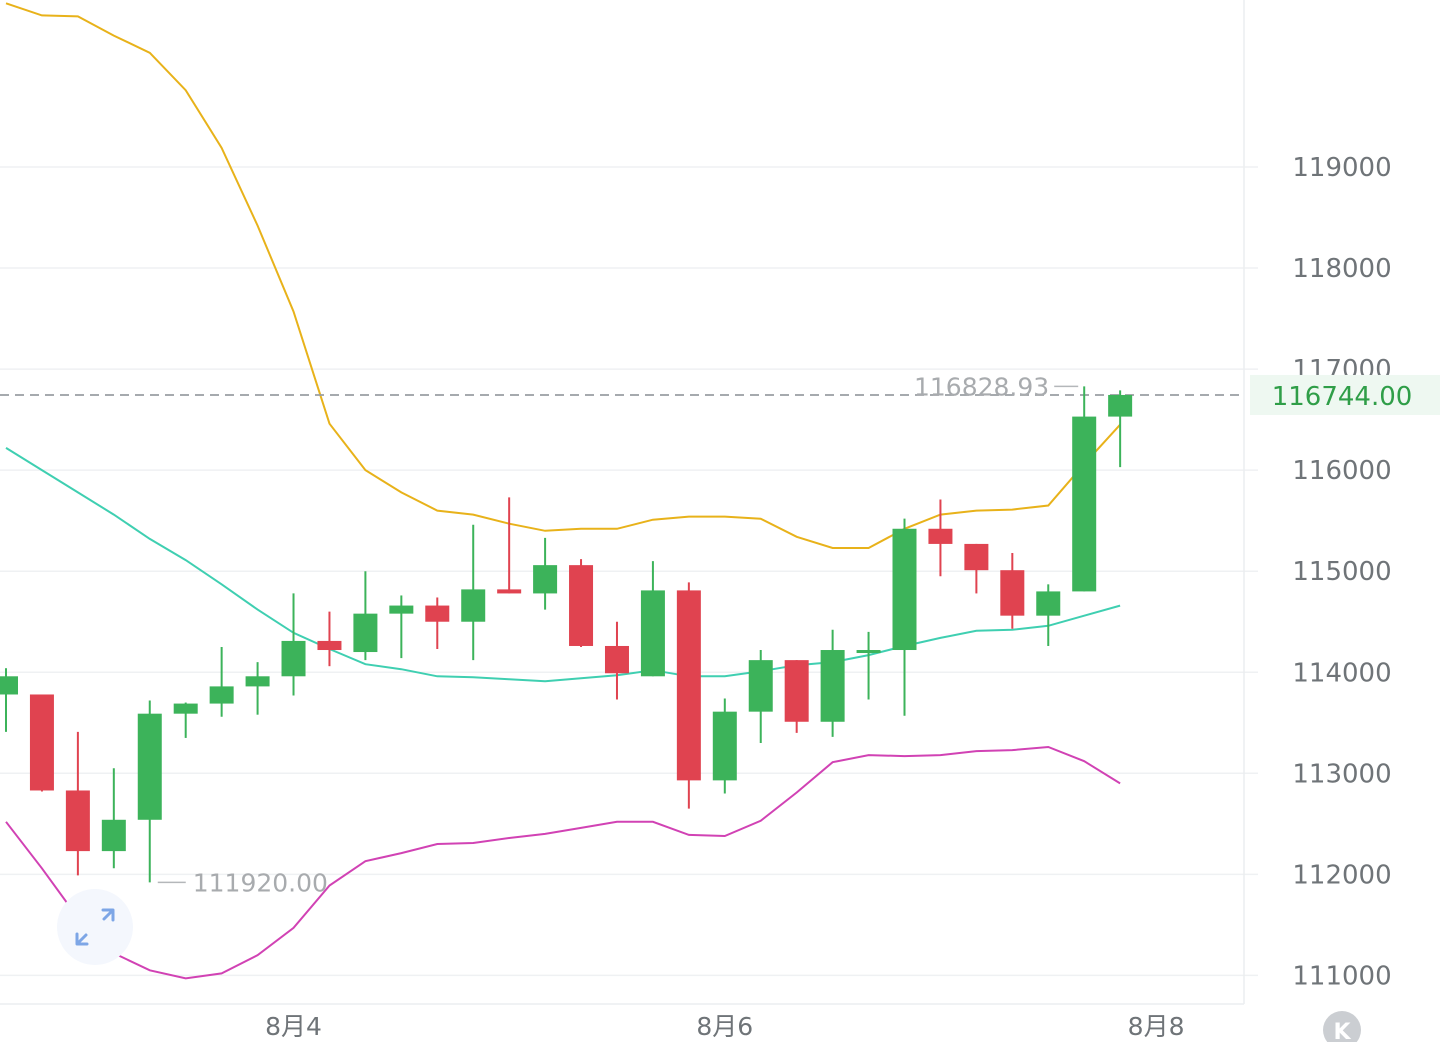 Image resolution: width=1440 pixels, height=1042 pixels. I want to click on expand-button, so click(95, 927).